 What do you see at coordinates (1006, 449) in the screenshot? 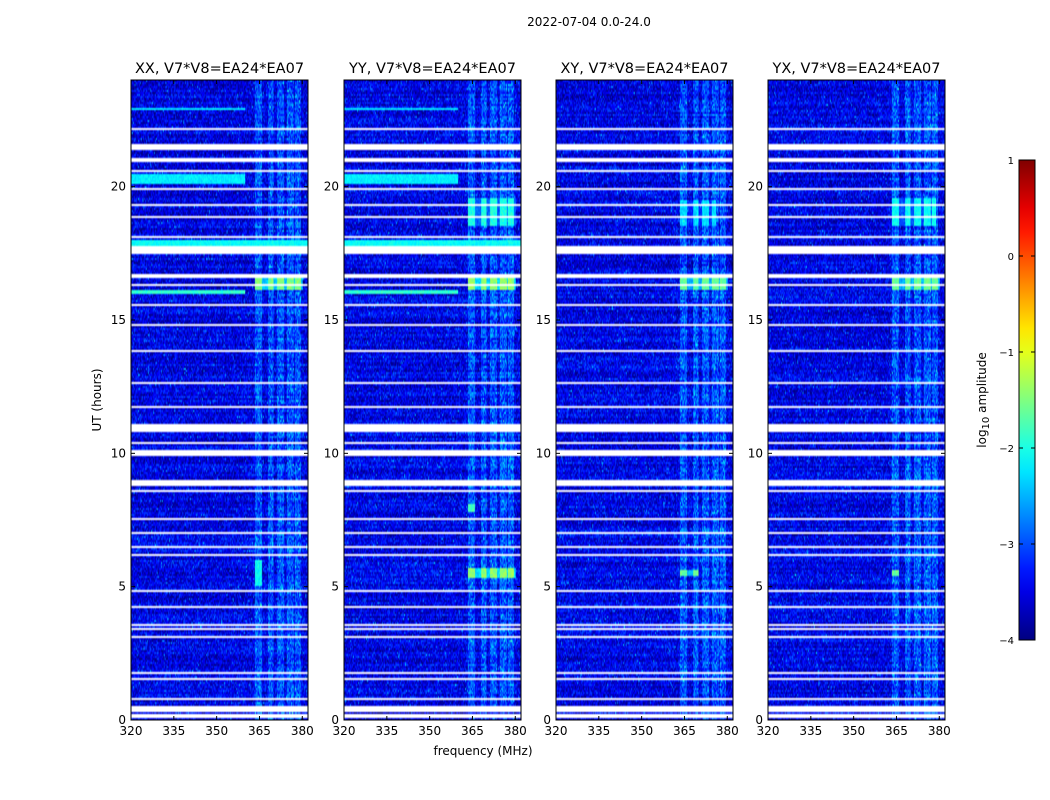
I see `colorbar-tick-label: −2` at bounding box center [1006, 449].